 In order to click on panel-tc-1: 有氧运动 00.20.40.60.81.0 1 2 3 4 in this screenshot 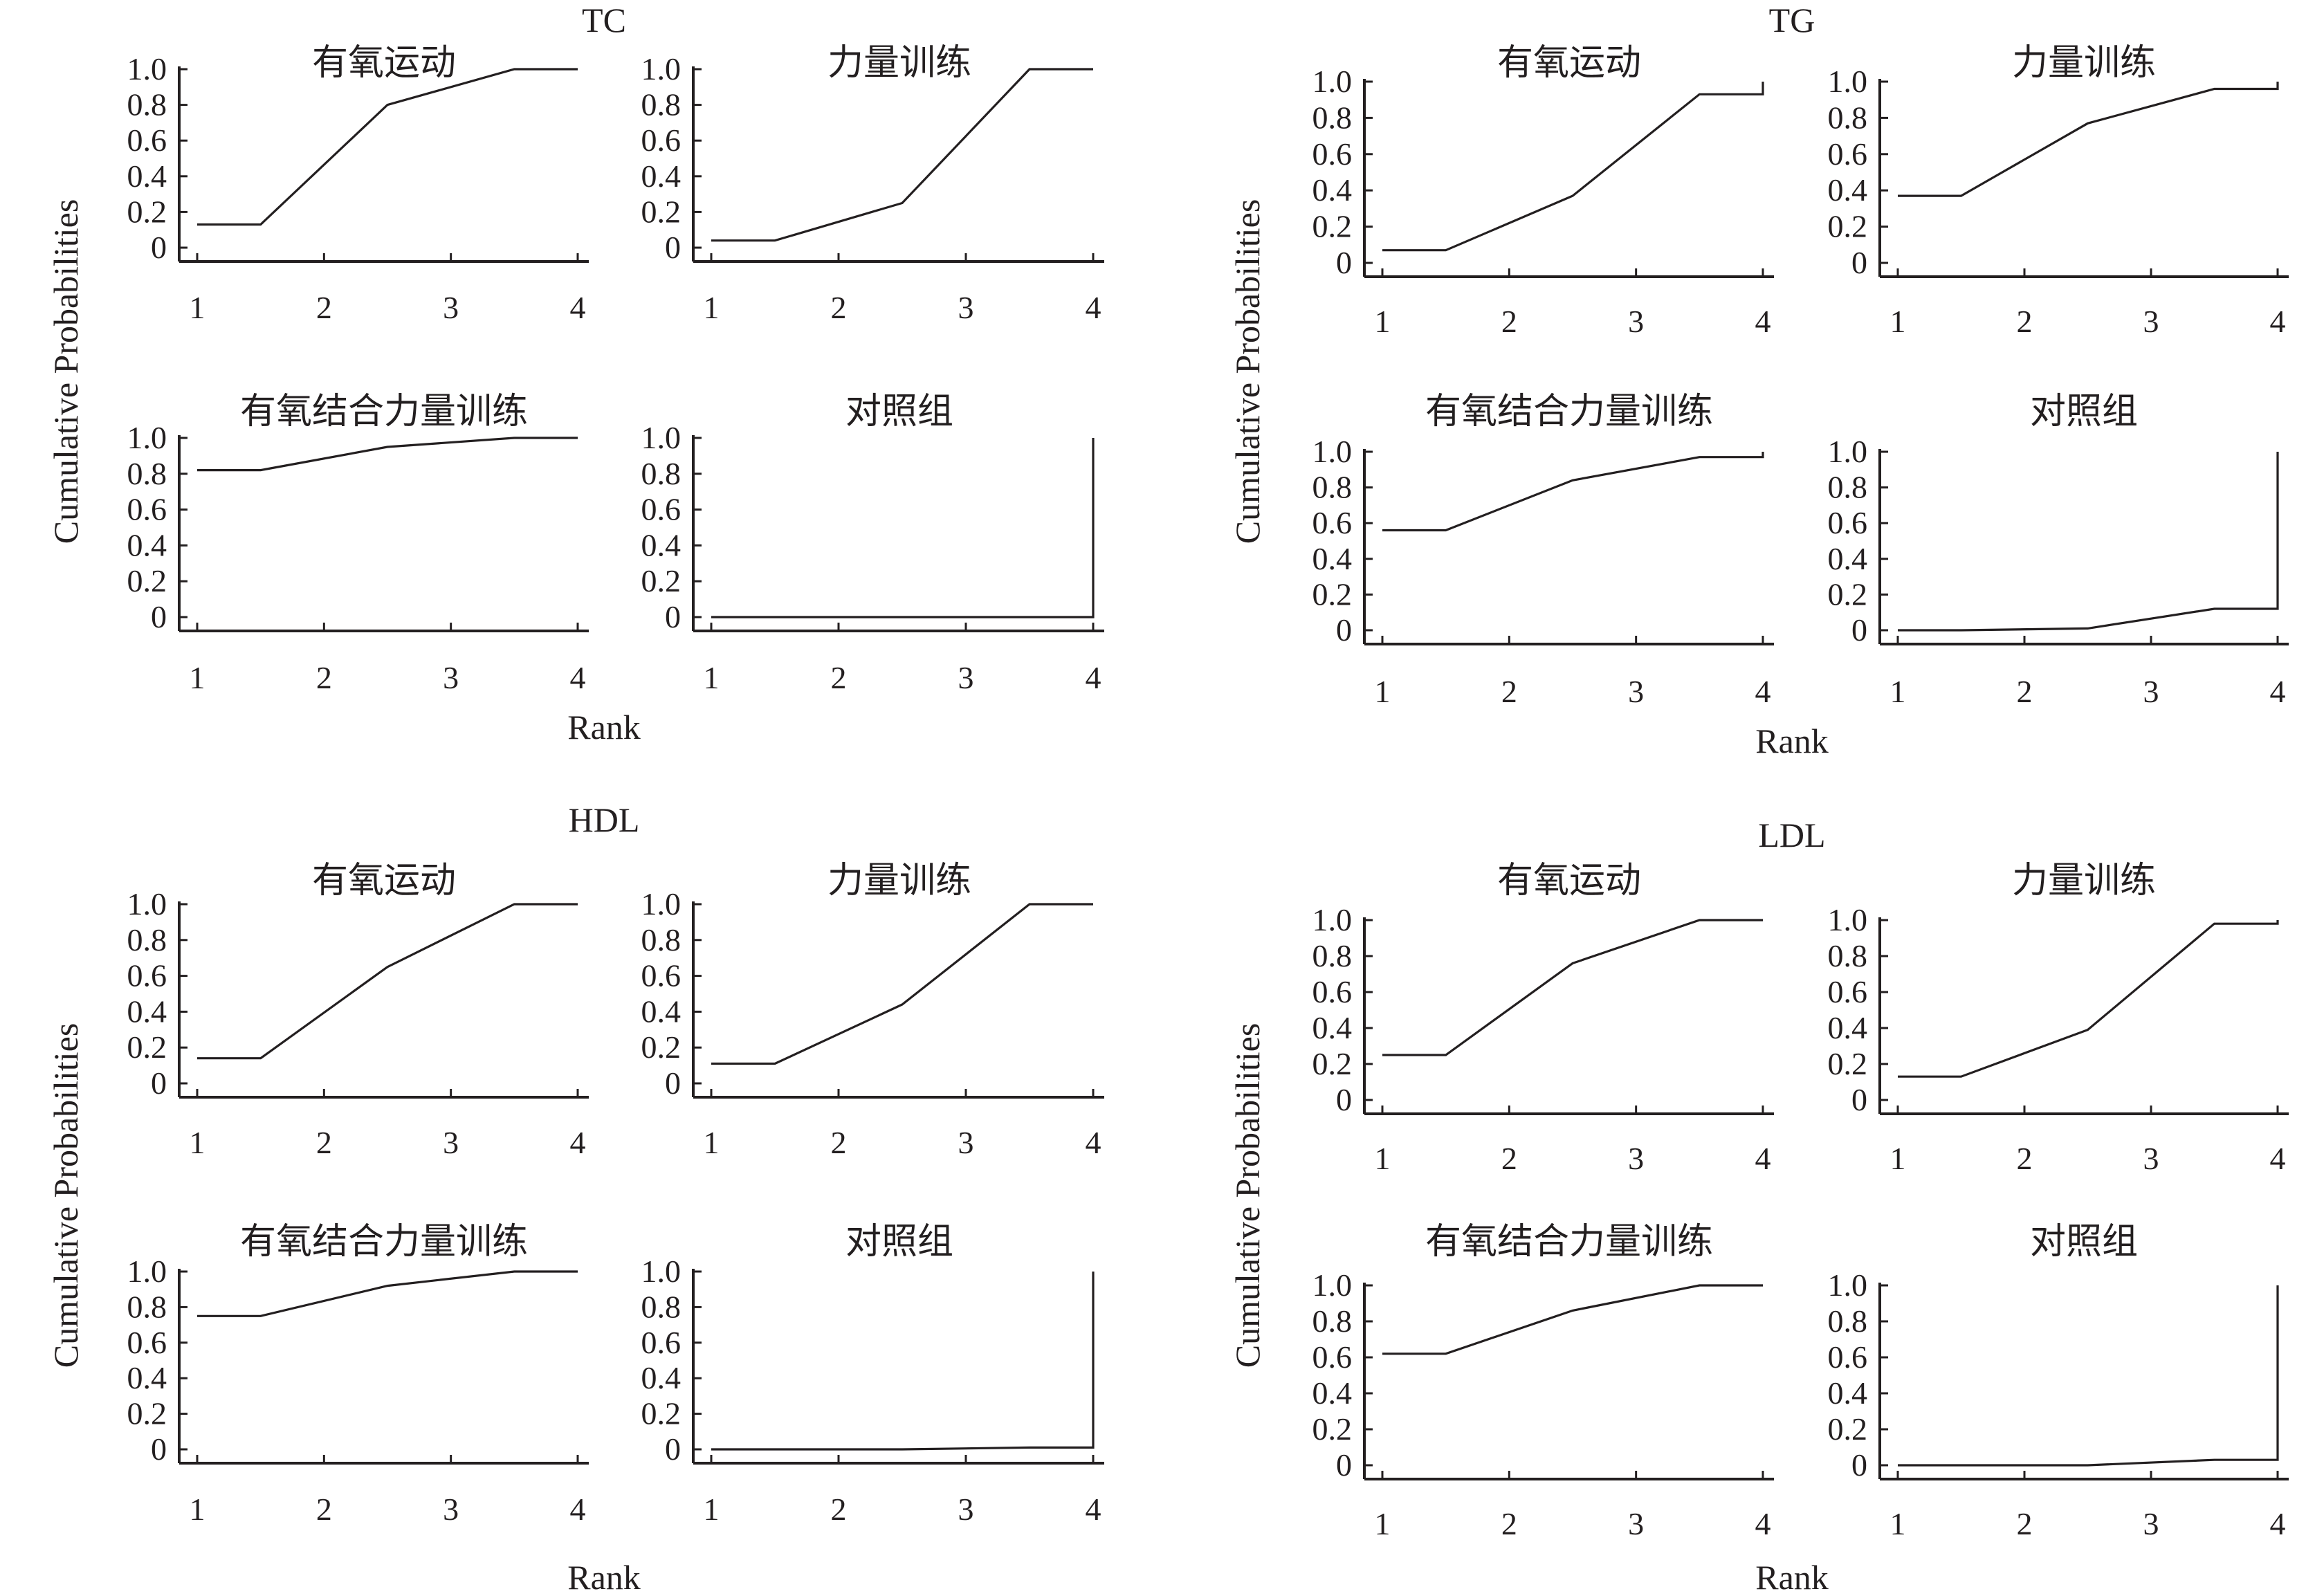, I will do `click(358, 185)`.